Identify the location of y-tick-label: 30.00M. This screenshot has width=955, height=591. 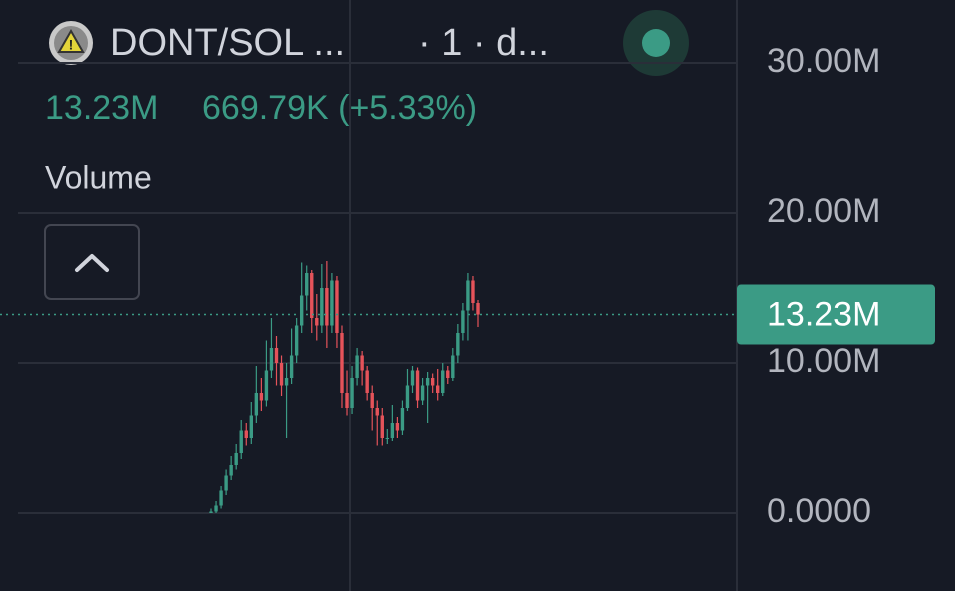
(823, 61).